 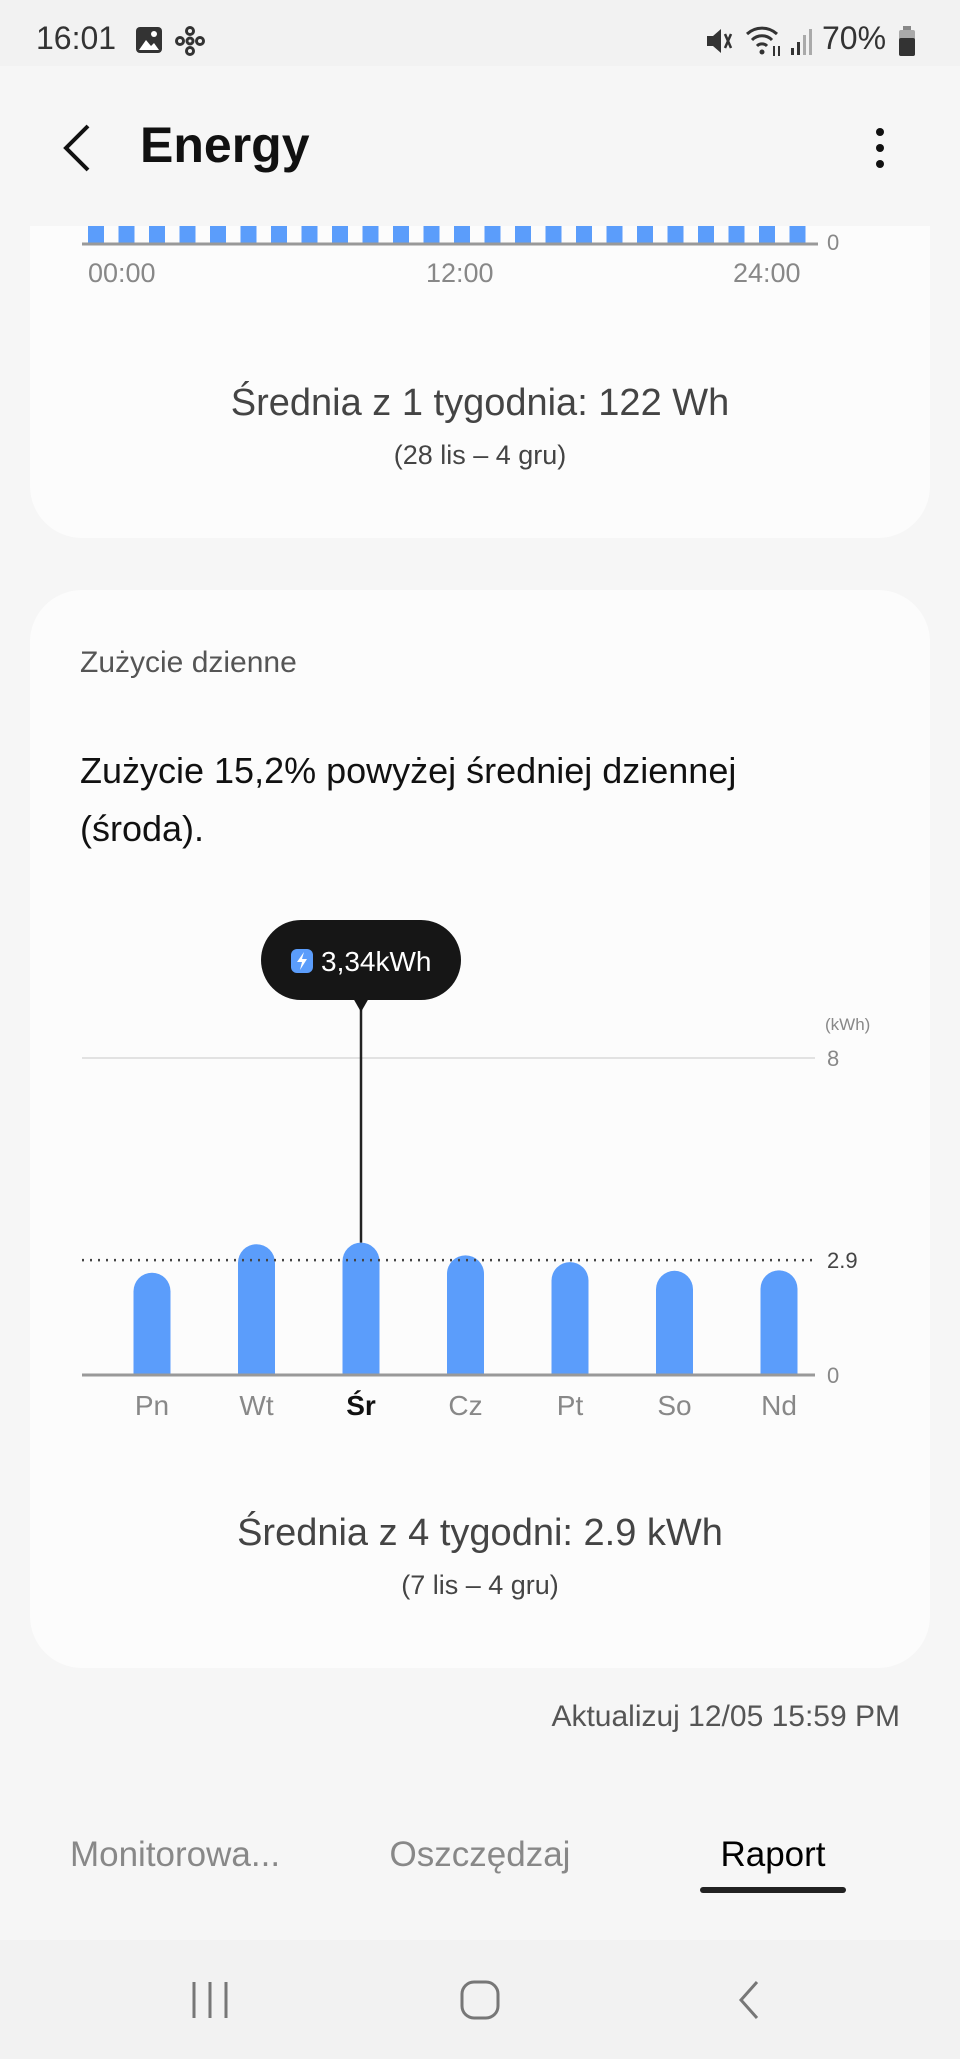 What do you see at coordinates (256, 1309) in the screenshot?
I see `bar-Wt` at bounding box center [256, 1309].